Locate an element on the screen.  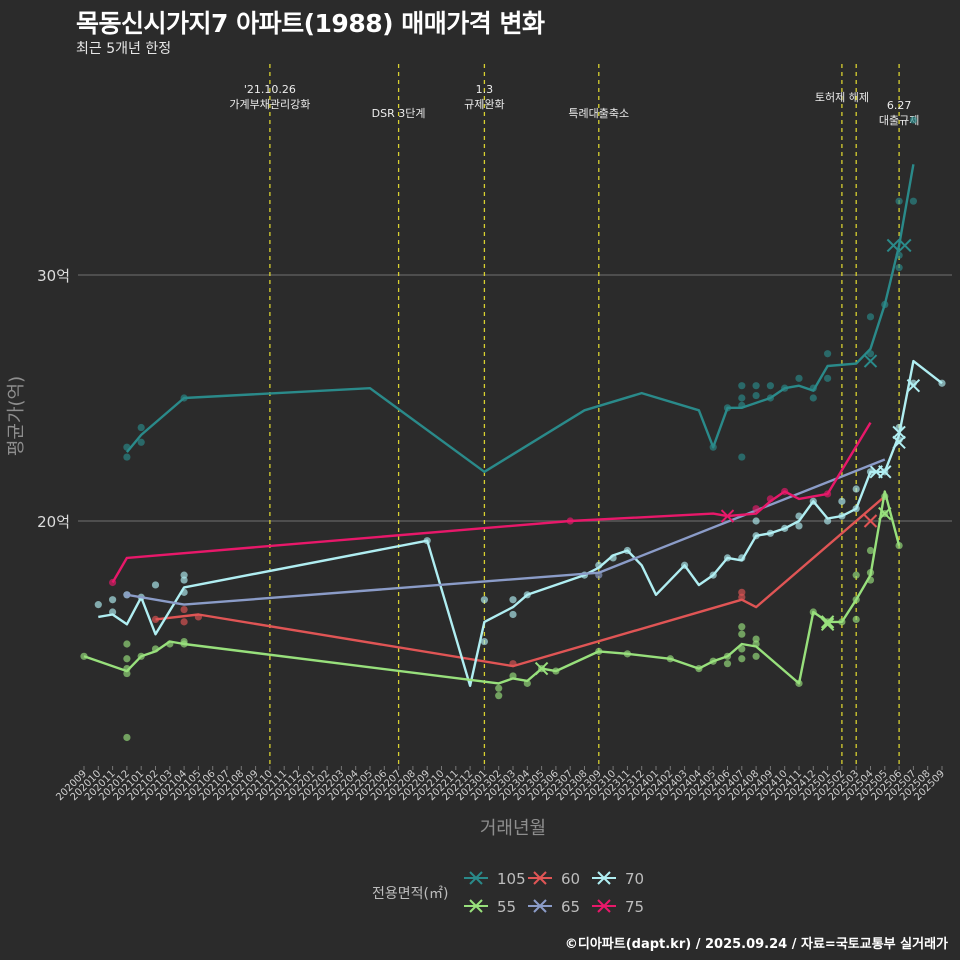
event-label: 가계부채관리강화 is located at coordinates (269, 104).